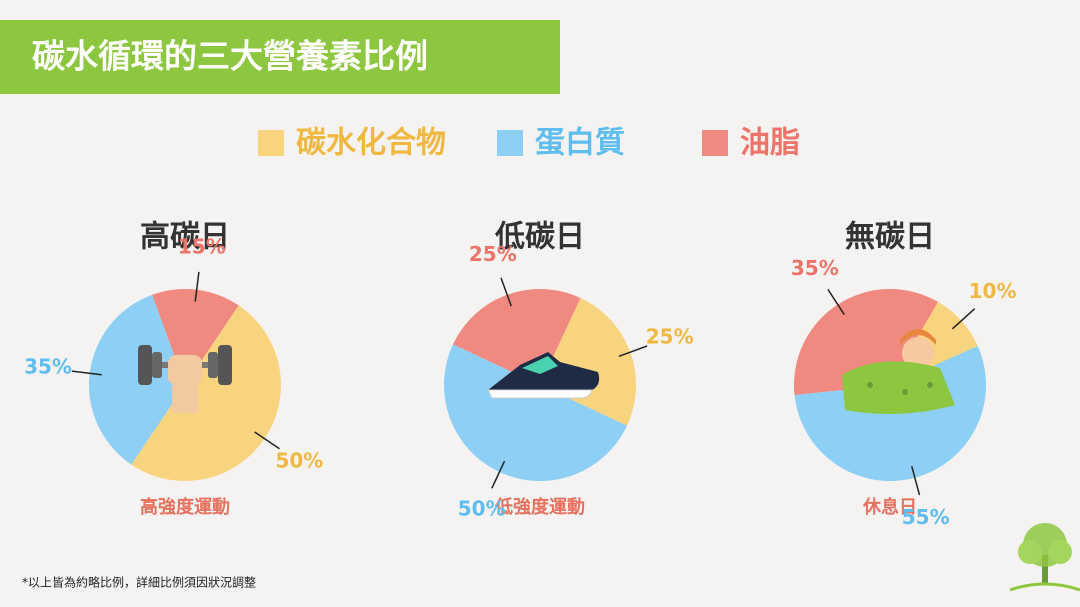 The width and height of the screenshot is (1080, 607). Describe the element at coordinates (770, 143) in the screenshot. I see `legend-label: 油脂` at that location.